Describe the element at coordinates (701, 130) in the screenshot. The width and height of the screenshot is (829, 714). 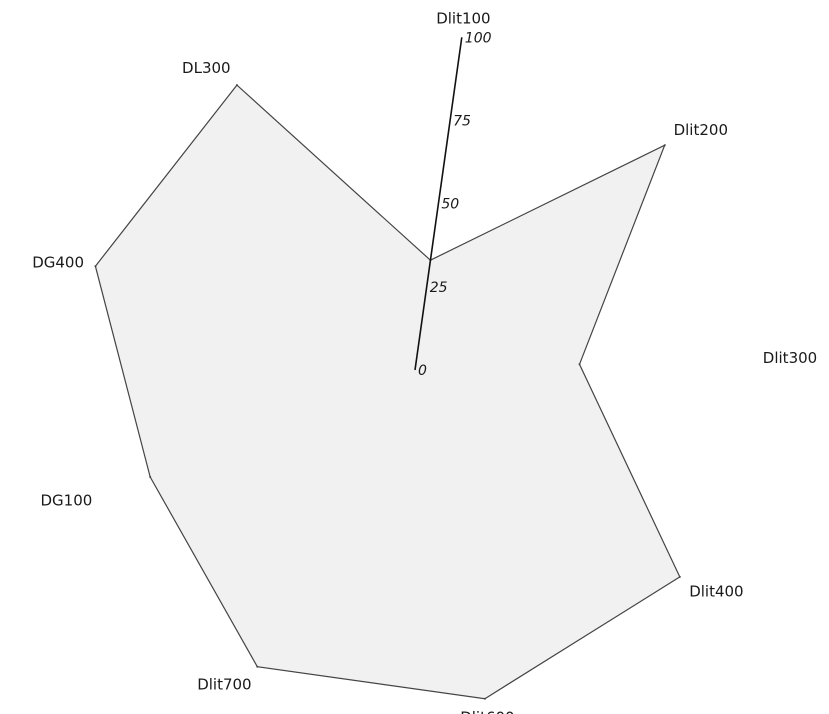
I see `category-label-dlit200: Dlit200` at that location.